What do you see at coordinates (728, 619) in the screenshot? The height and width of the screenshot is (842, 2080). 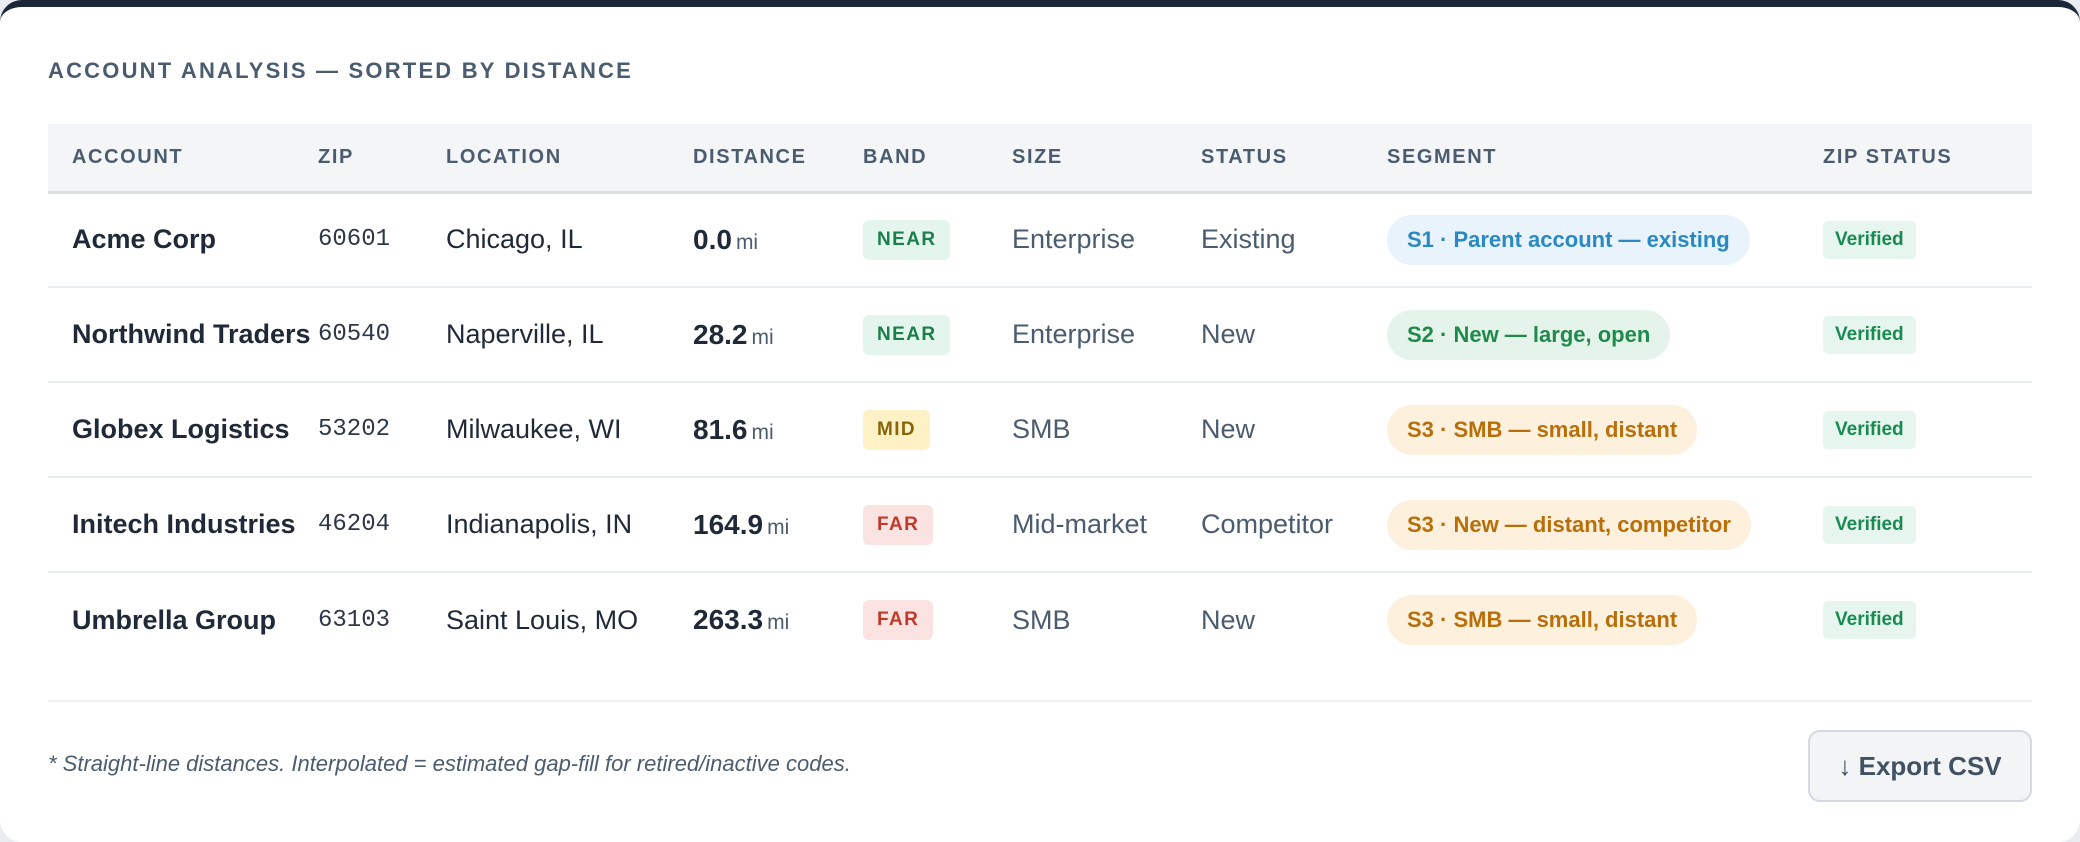 I see `distance-value: 263.3` at bounding box center [728, 619].